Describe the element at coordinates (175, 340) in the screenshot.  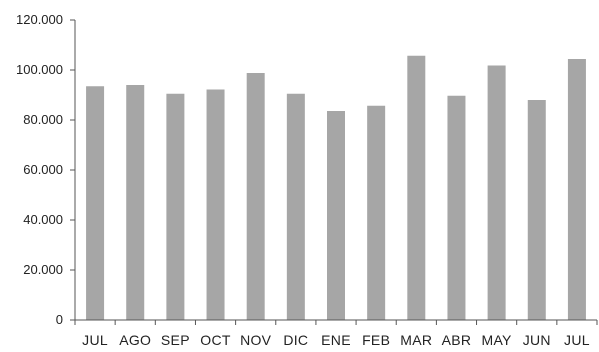
I see `x-tick-label: SEP` at that location.